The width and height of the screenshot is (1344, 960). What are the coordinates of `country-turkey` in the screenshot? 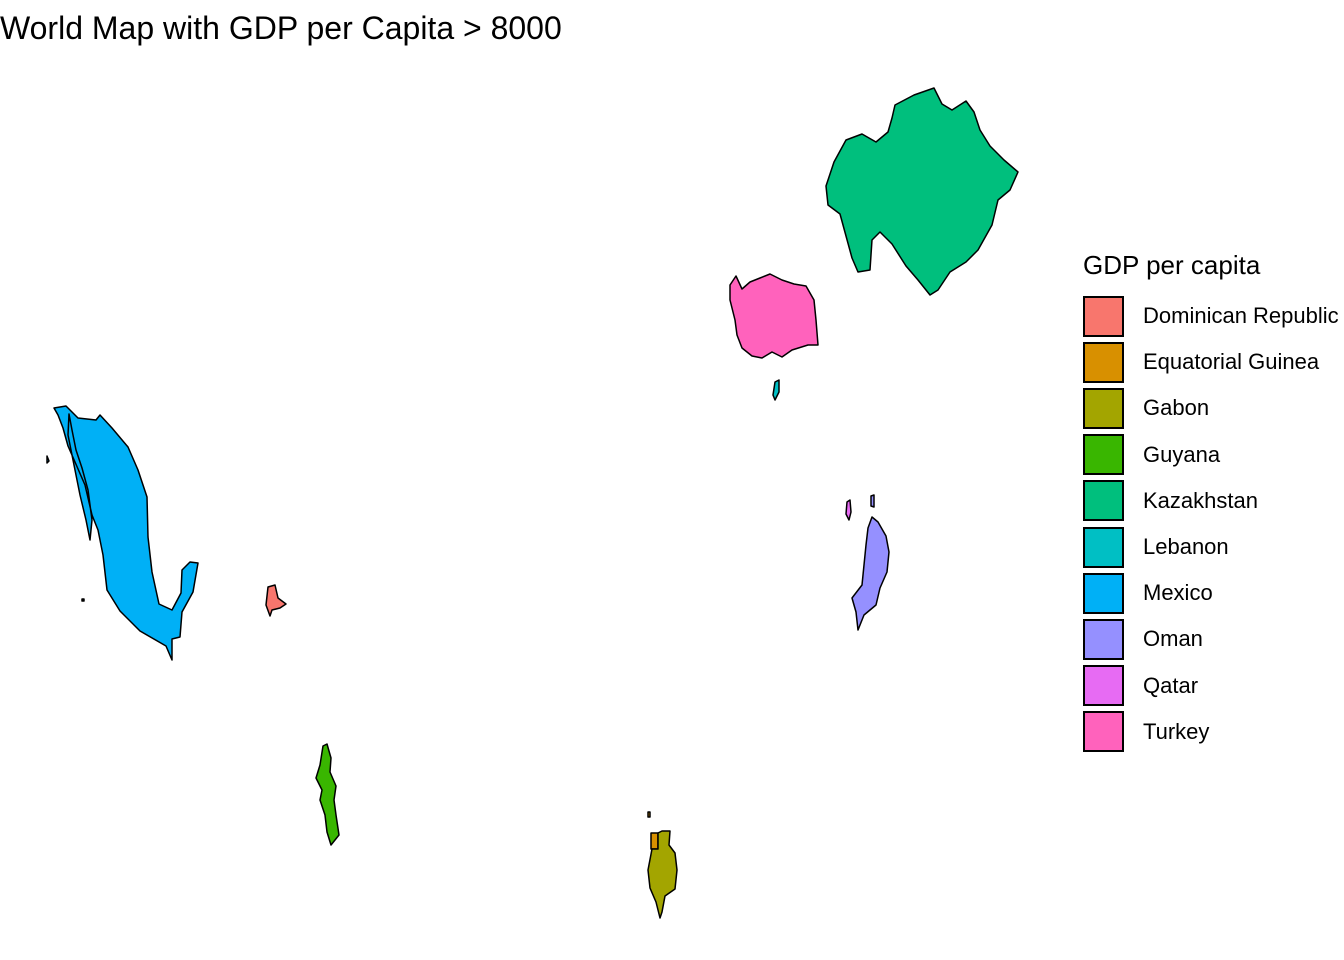 It's located at (774, 316).